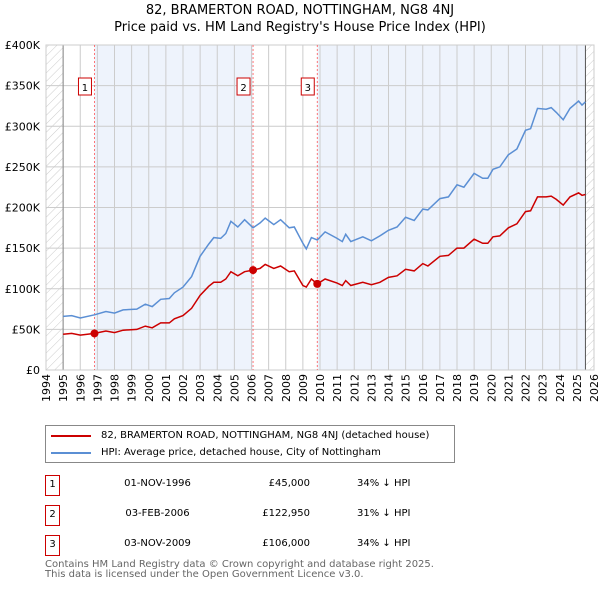 This screenshot has height=590, width=600. Describe the element at coordinates (474, 388) in the screenshot. I see `x-tick-label: 2019` at that location.